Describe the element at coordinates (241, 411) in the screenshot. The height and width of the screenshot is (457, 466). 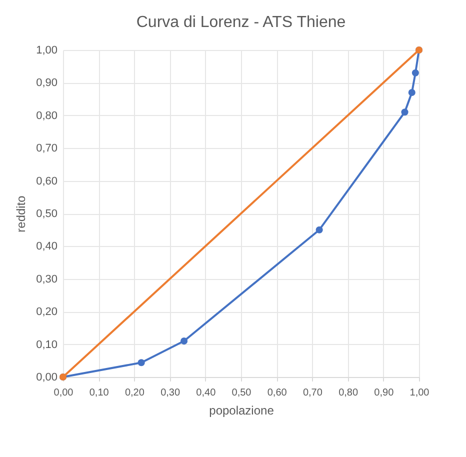
I see `x-axis-title: popolazione` at that location.